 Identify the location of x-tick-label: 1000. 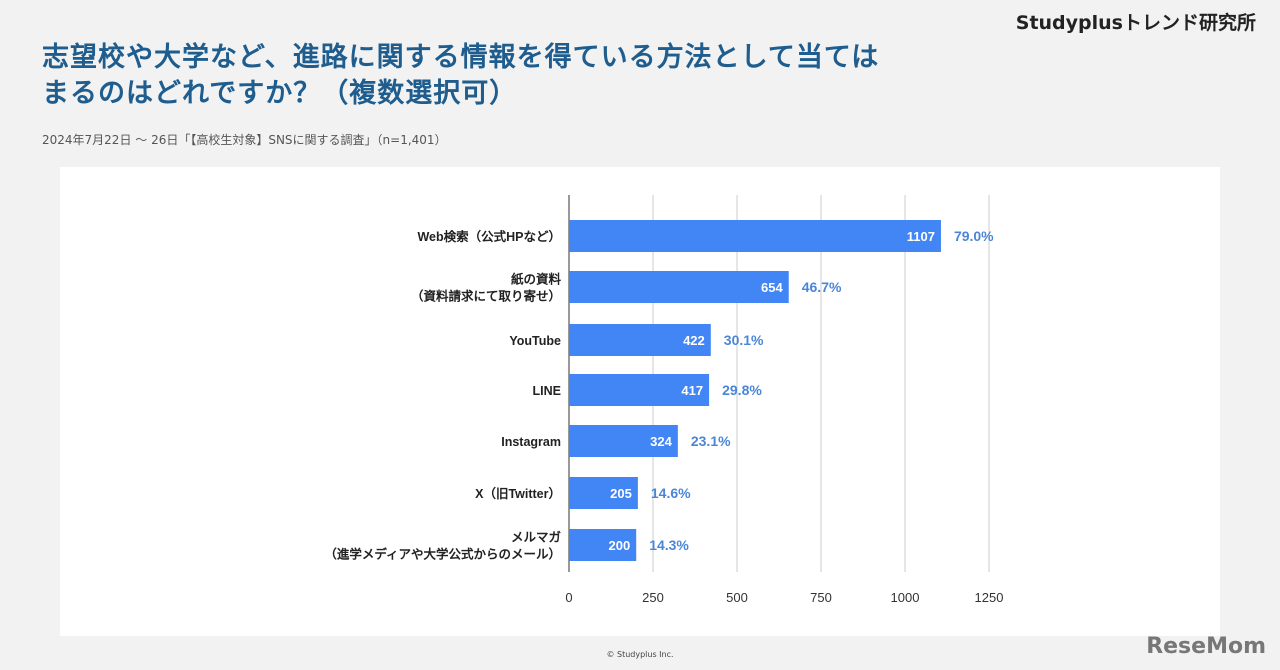
(905, 597).